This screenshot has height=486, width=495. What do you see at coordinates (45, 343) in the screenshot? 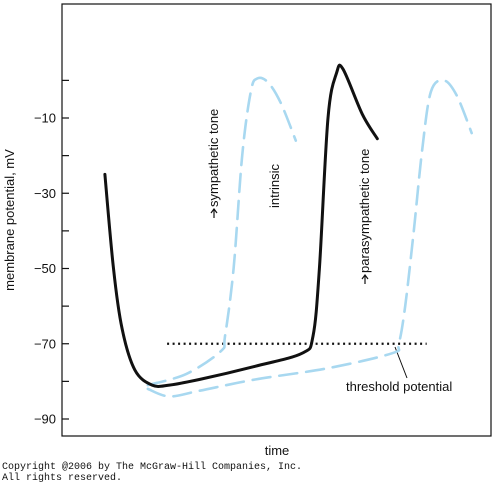
I see `y-tick-label: −70` at bounding box center [45, 343].